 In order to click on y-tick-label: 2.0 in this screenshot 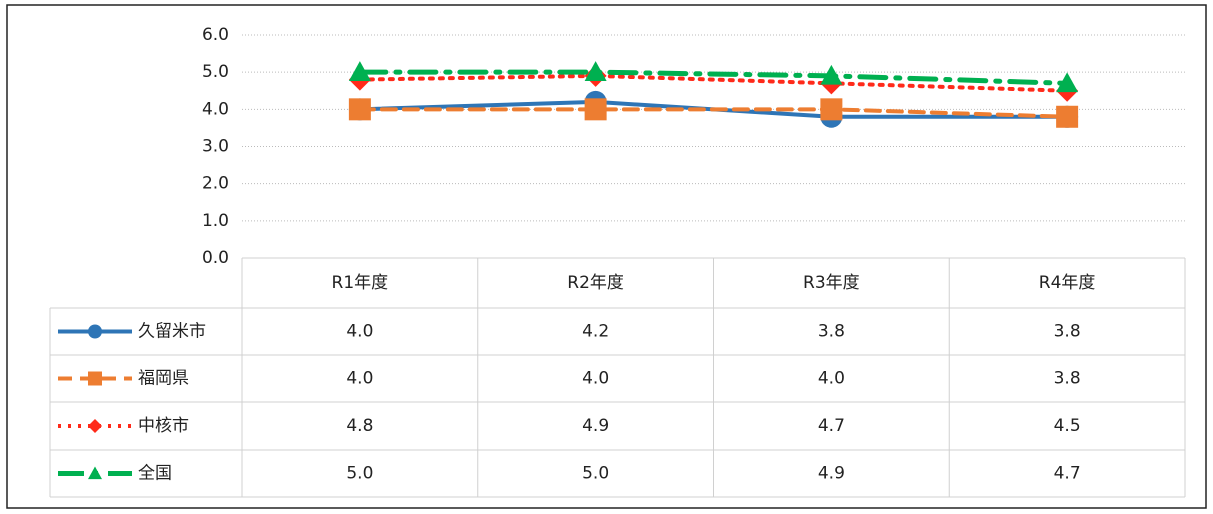, I will do `click(215, 184)`.